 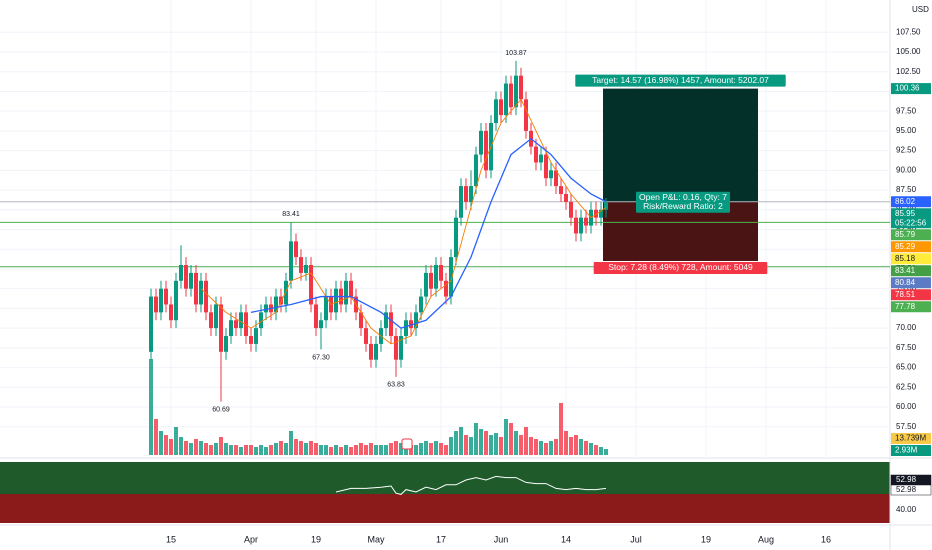 I want to click on rsi-lower-zone, so click(x=445, y=508).